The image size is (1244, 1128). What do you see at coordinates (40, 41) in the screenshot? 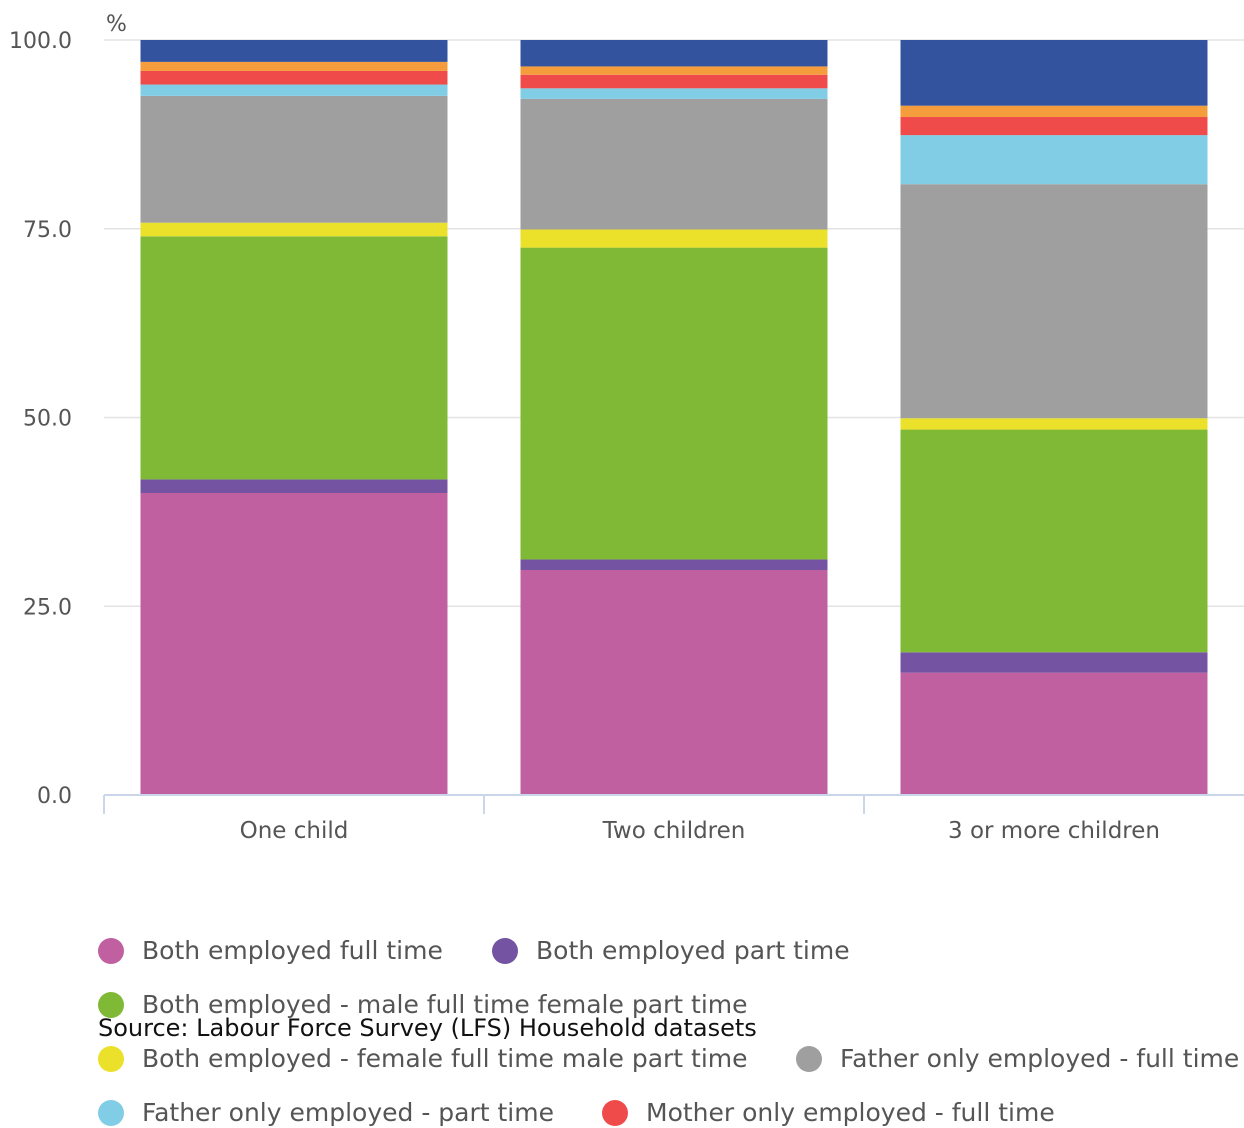
I see `y-tick-label: 100.0` at bounding box center [40, 41].